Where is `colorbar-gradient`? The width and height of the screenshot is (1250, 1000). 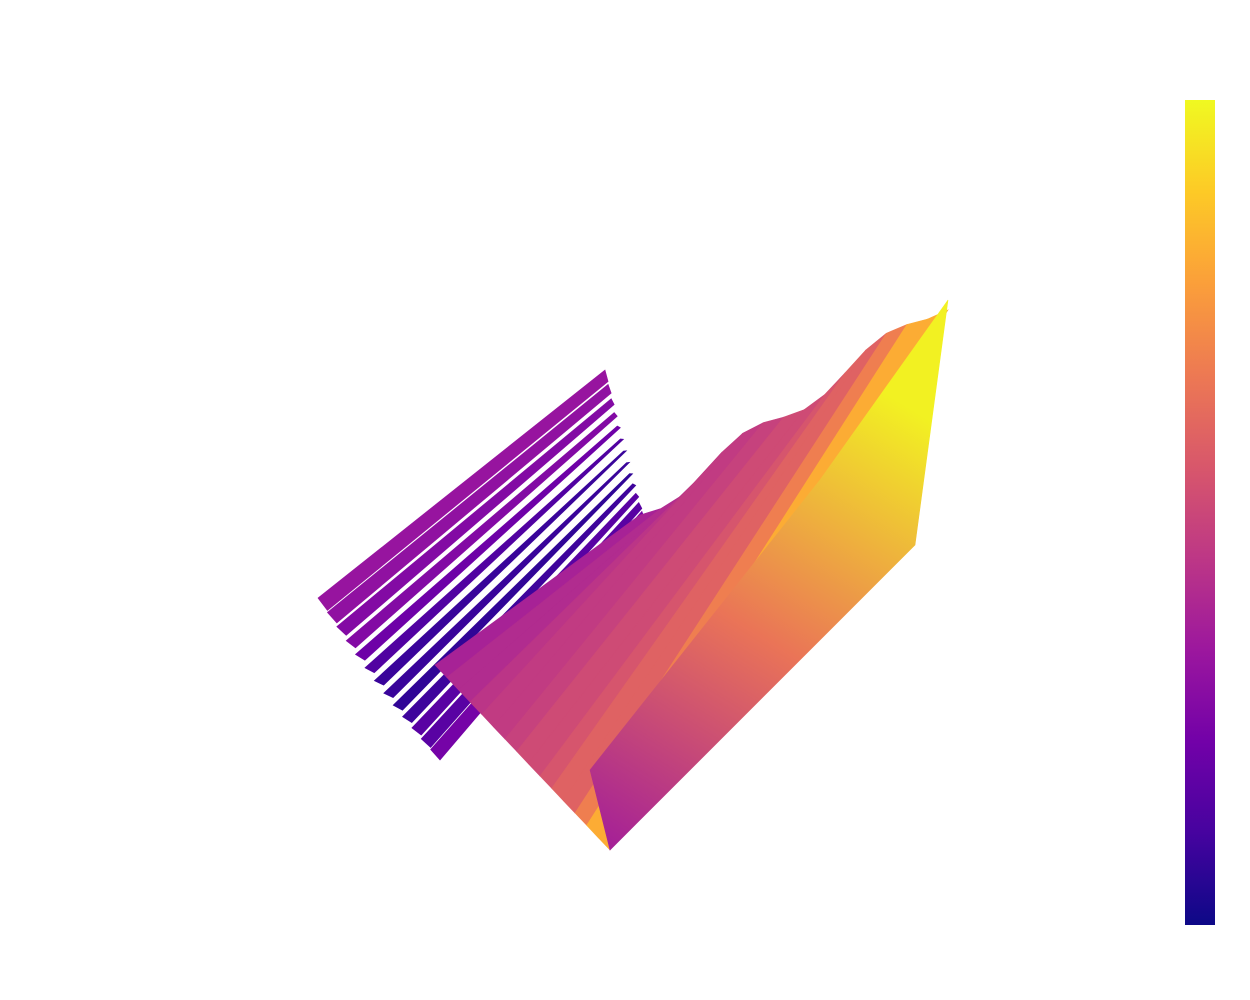 colorbar-gradient is located at coordinates (1200, 512).